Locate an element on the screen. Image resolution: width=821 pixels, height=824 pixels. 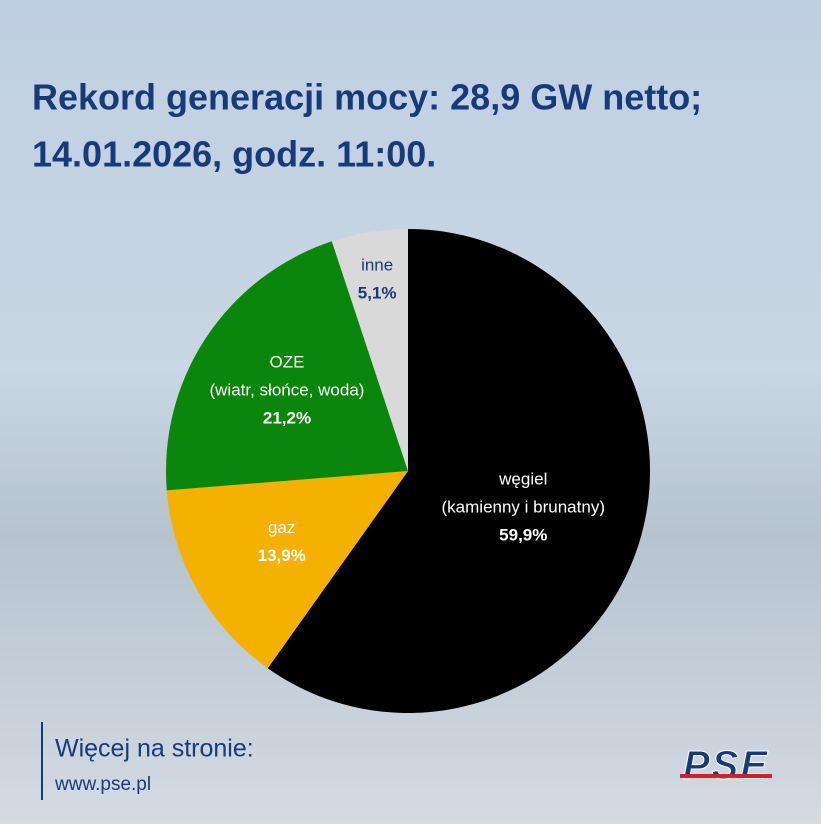
category-label: OZE is located at coordinates (286, 361).